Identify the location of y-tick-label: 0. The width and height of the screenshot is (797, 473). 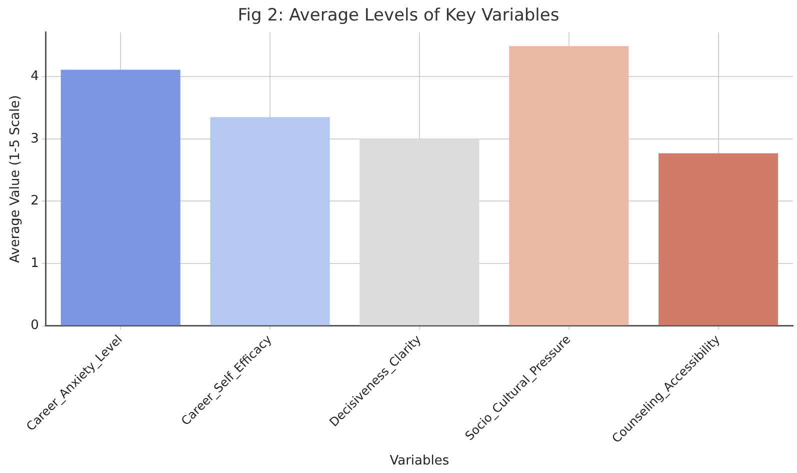
(34, 326).